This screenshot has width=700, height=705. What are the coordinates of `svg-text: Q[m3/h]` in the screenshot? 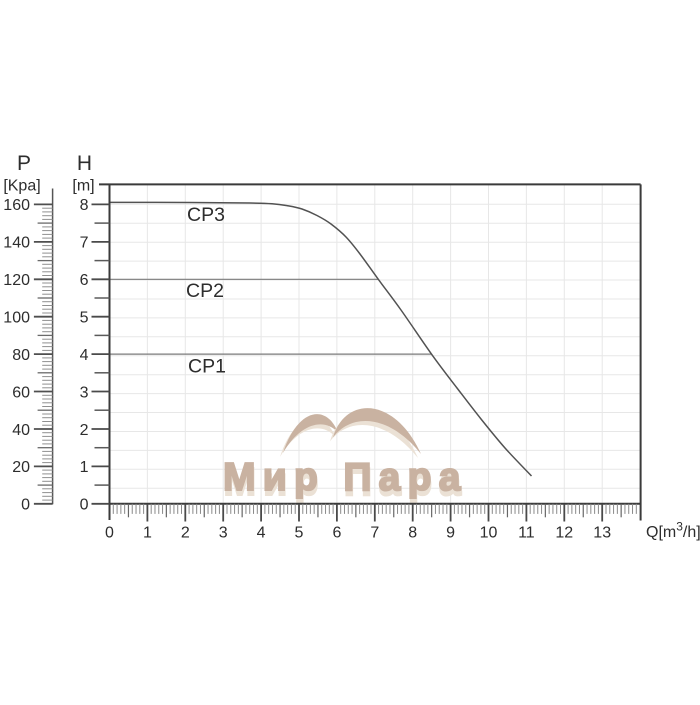 It's located at (673, 531).